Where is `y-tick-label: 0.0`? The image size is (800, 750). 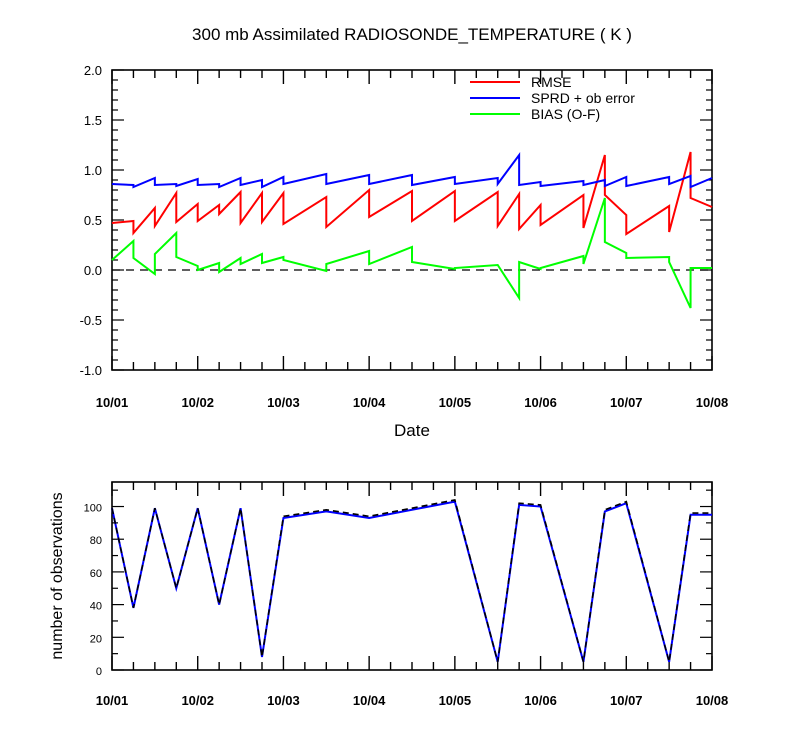 y-tick-label: 0.0 is located at coordinates (93, 270).